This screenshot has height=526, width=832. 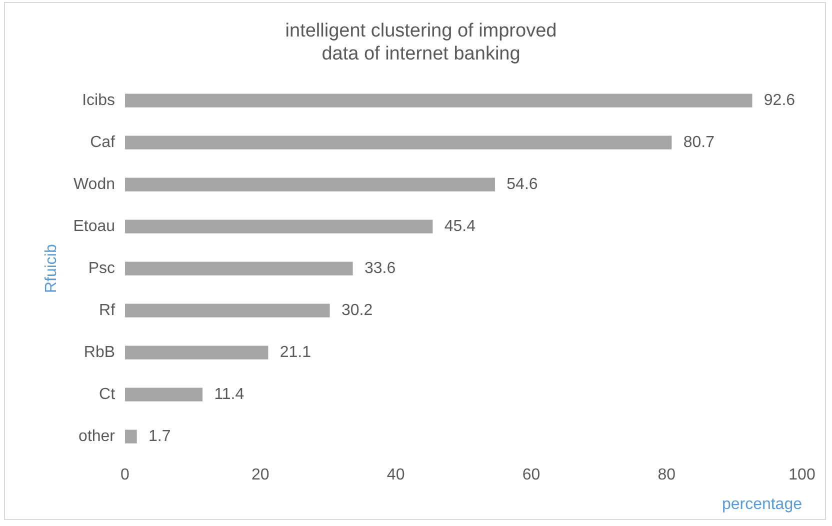 What do you see at coordinates (261, 475) in the screenshot?
I see `x-tick-label: 20` at bounding box center [261, 475].